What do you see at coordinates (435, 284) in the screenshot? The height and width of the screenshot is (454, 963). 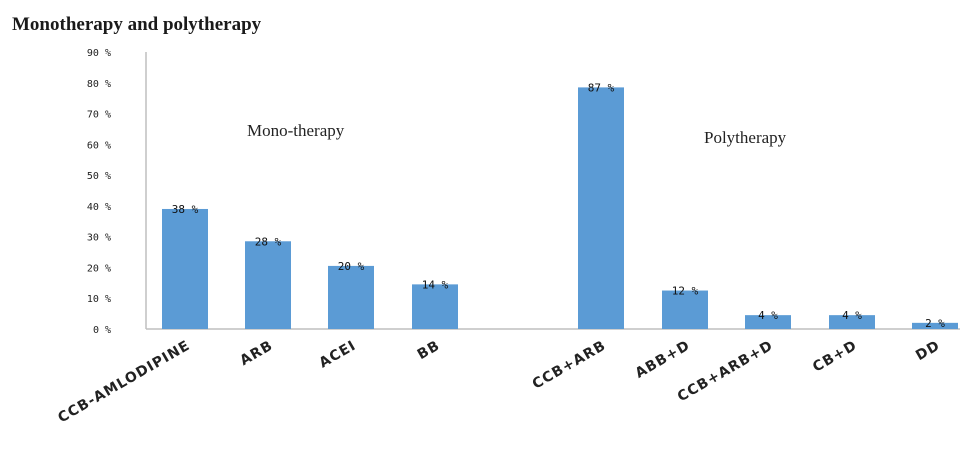 I see `data-label: 14 %` at bounding box center [435, 284].